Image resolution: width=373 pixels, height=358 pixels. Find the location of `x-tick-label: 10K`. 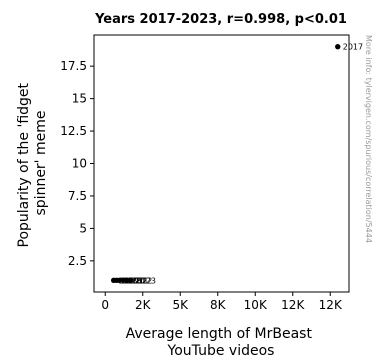

x-tick-label: 10K is located at coordinates (256, 305).